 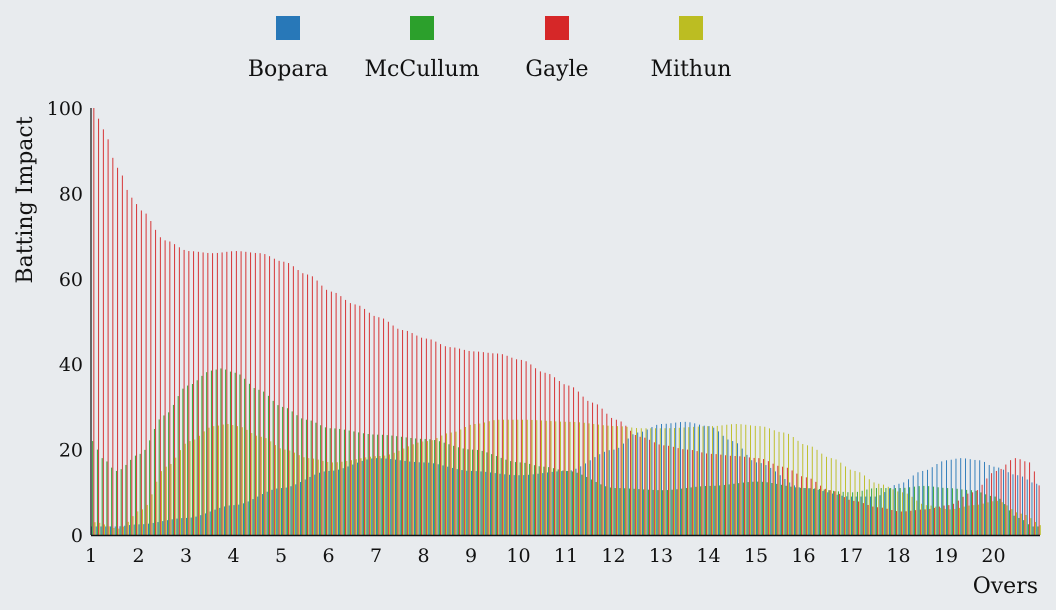 I want to click on legend-swatch-gayle, so click(x=557, y=28).